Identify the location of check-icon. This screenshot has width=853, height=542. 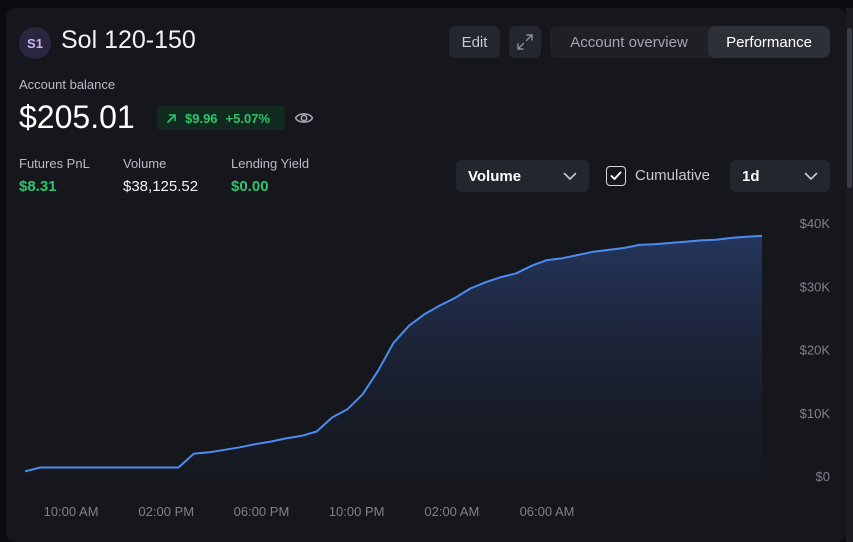
(616, 175).